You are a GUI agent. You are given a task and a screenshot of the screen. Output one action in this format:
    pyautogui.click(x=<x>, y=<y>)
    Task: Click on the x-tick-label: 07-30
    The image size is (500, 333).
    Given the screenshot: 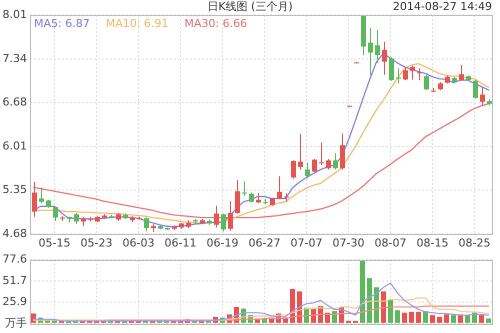 What is the action you would take?
    pyautogui.click(x=348, y=243)
    